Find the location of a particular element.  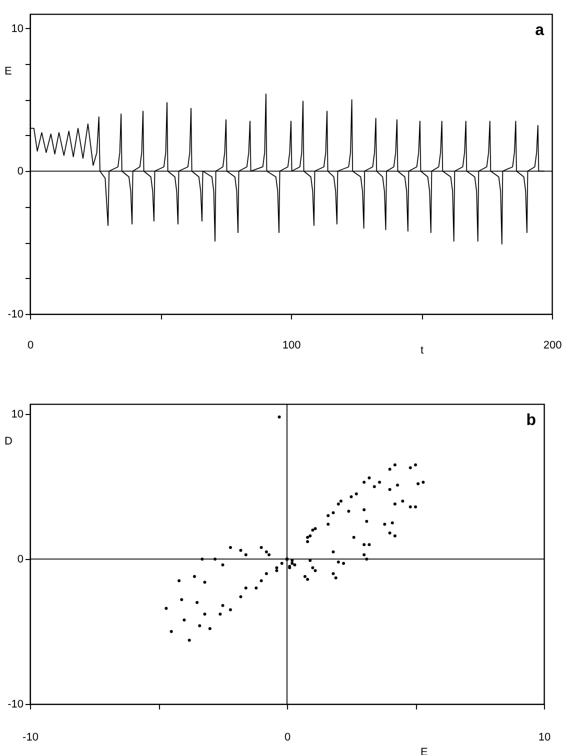

x-axis-title: t is located at coordinates (422, 350).